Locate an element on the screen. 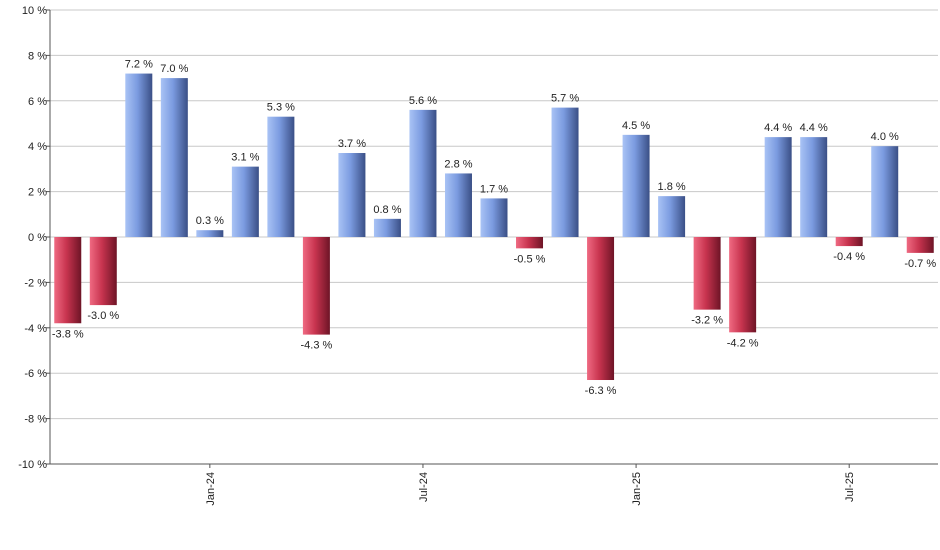 This screenshot has height=550, width=940. y-tick-label: 8 % is located at coordinates (37, 56).